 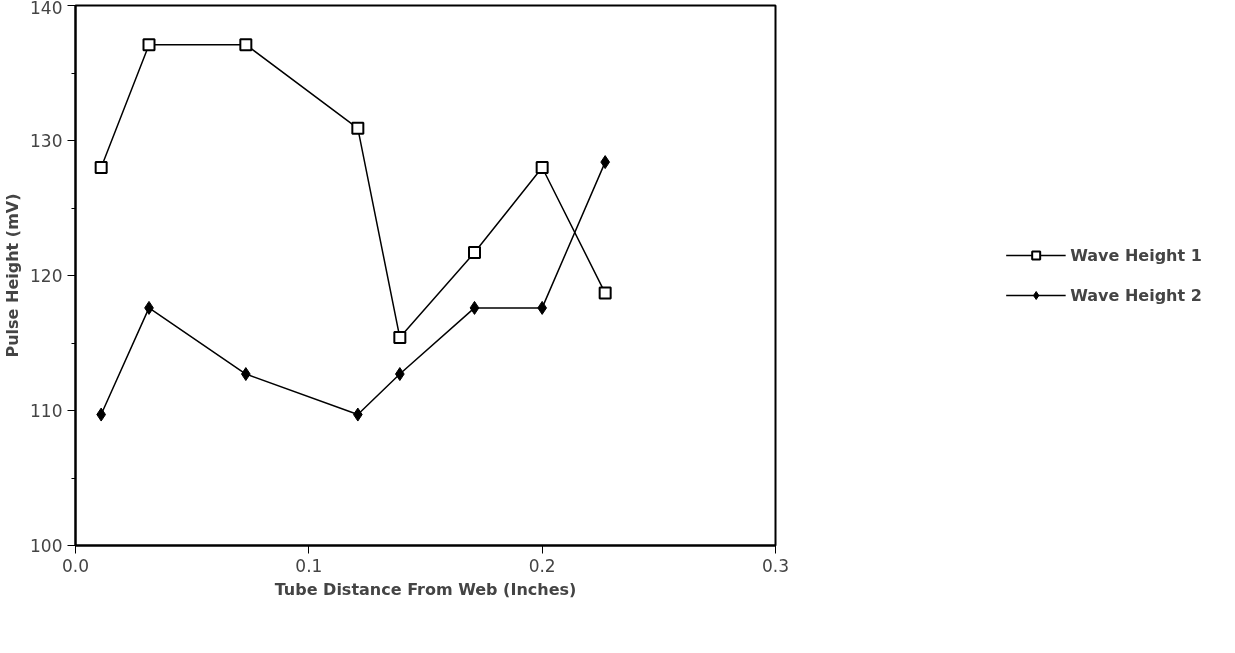 I want to click on x-axis-title: Tube Distance From Web (Inches), so click(x=425, y=589).